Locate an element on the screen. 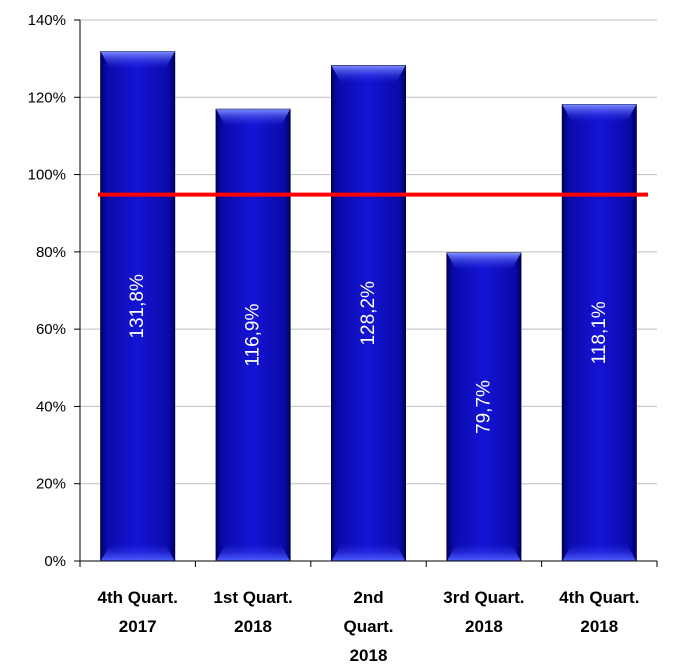 The image size is (673, 666). x-tick-label: 3rd Quart. 2018 is located at coordinates (483, 612).